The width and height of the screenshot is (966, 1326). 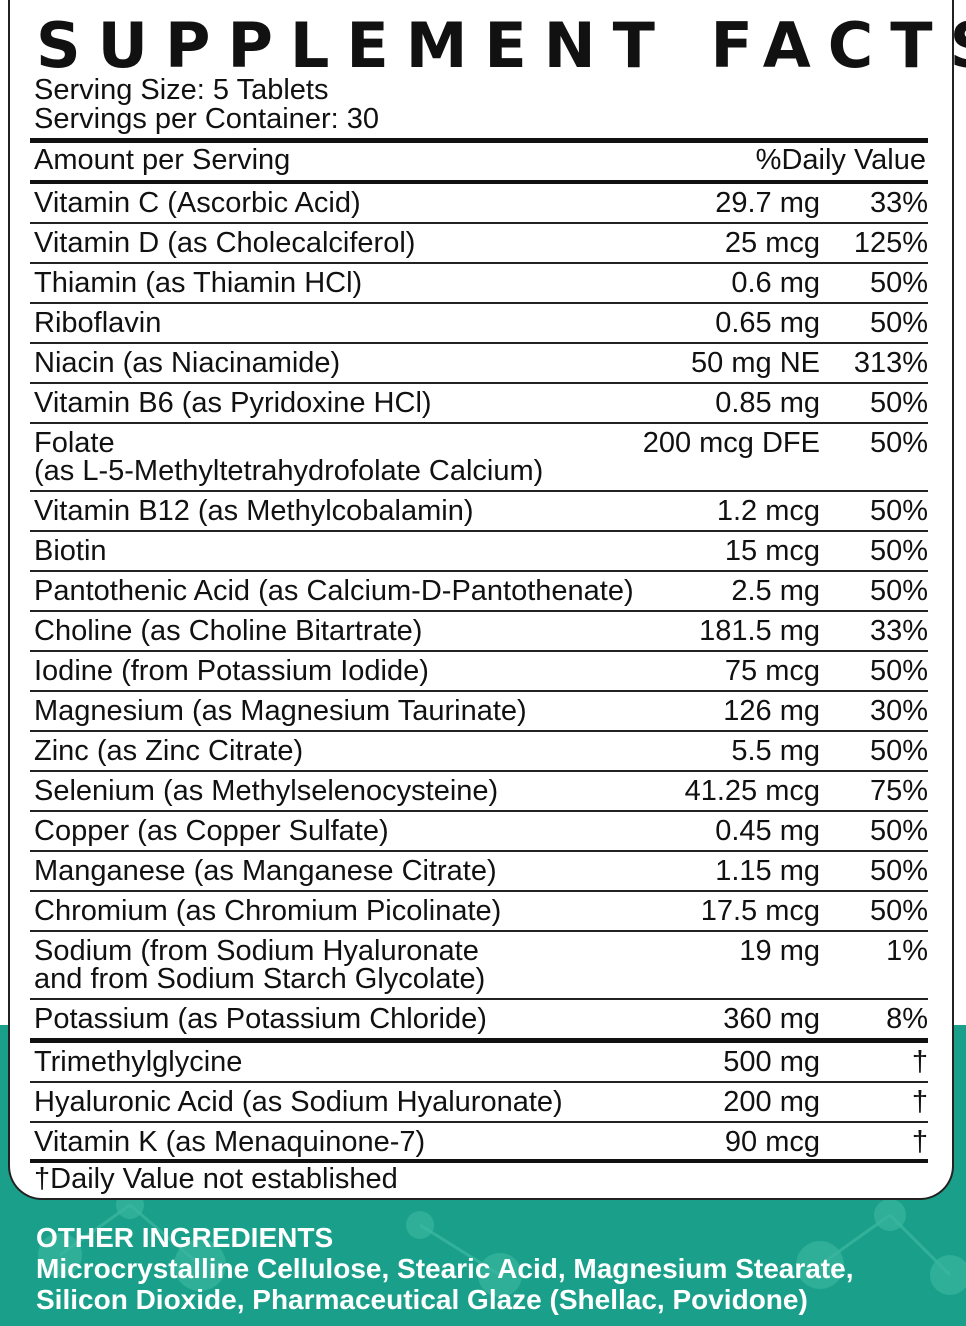 What do you see at coordinates (260, 1019) in the screenshot?
I see `nutrient-name-line1: Potassium (as Potassium Chloride)` at bounding box center [260, 1019].